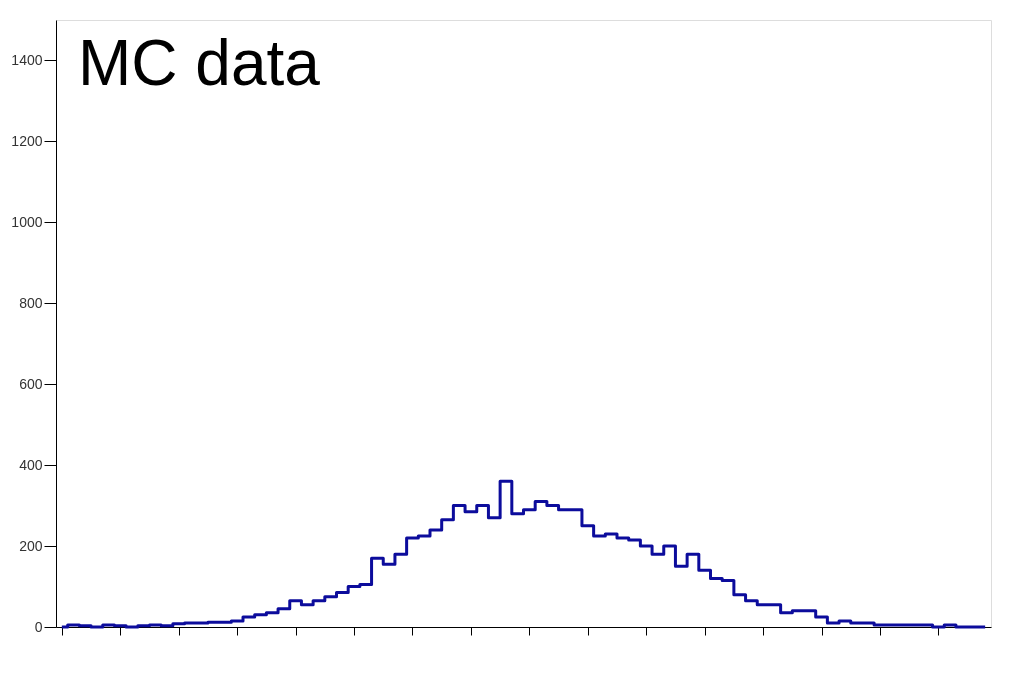  Describe the element at coordinates (27, 140) in the screenshot. I see `y-tick-label: 1200` at that location.